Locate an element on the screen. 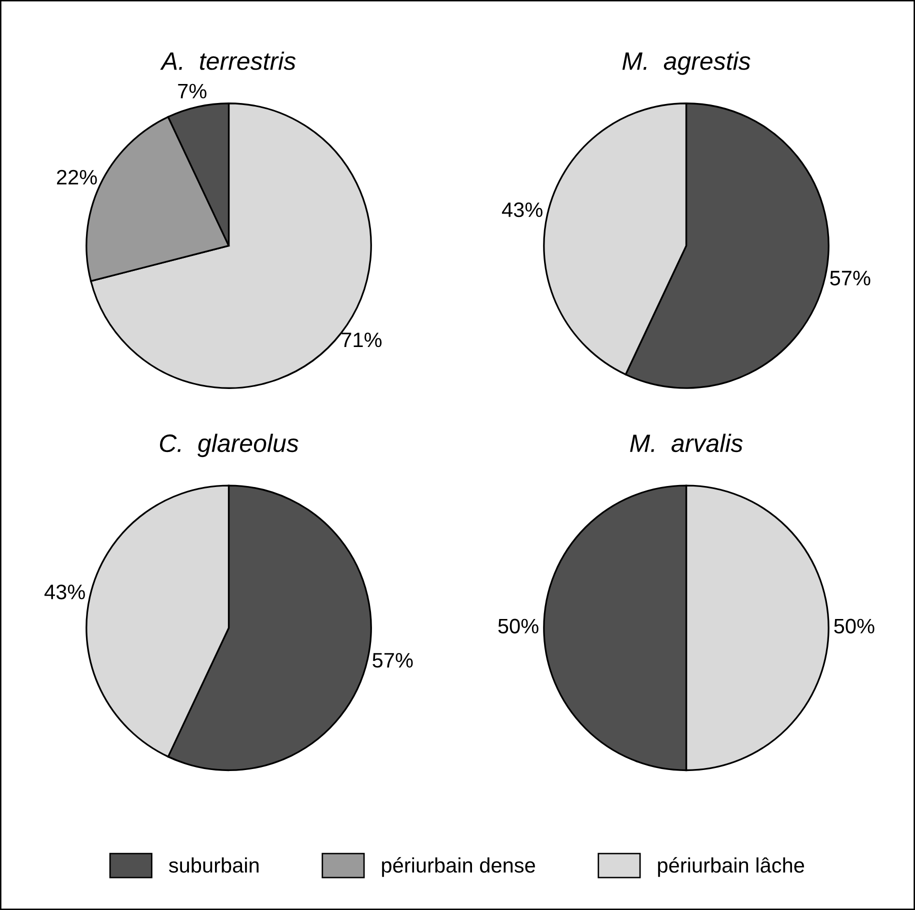  legend-label: périurbain lâche is located at coordinates (731, 867).